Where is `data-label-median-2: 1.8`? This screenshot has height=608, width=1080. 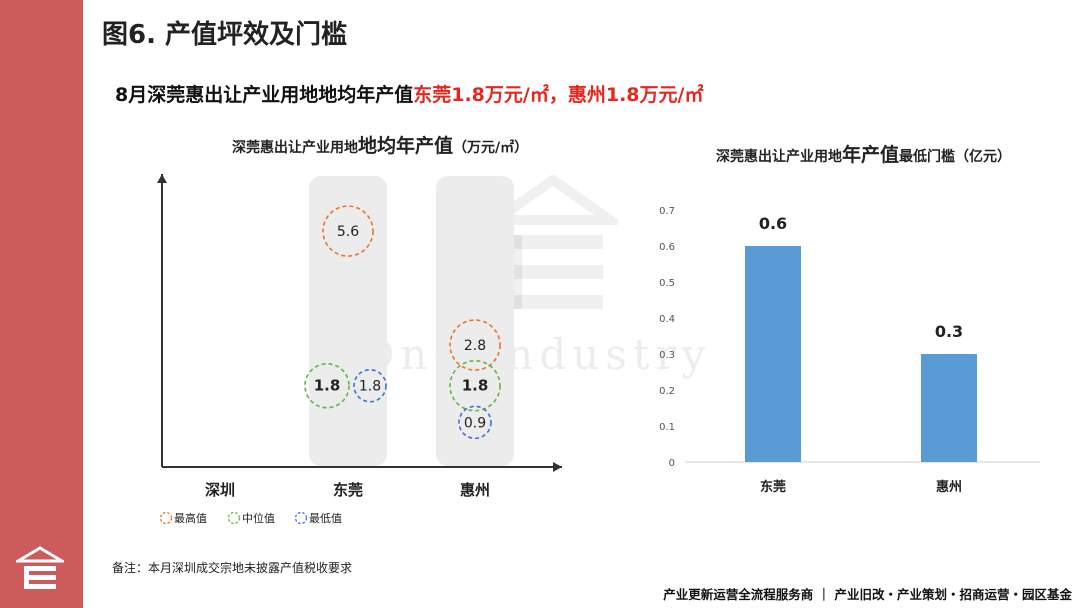 data-label-median-2: 1.8 is located at coordinates (475, 386).